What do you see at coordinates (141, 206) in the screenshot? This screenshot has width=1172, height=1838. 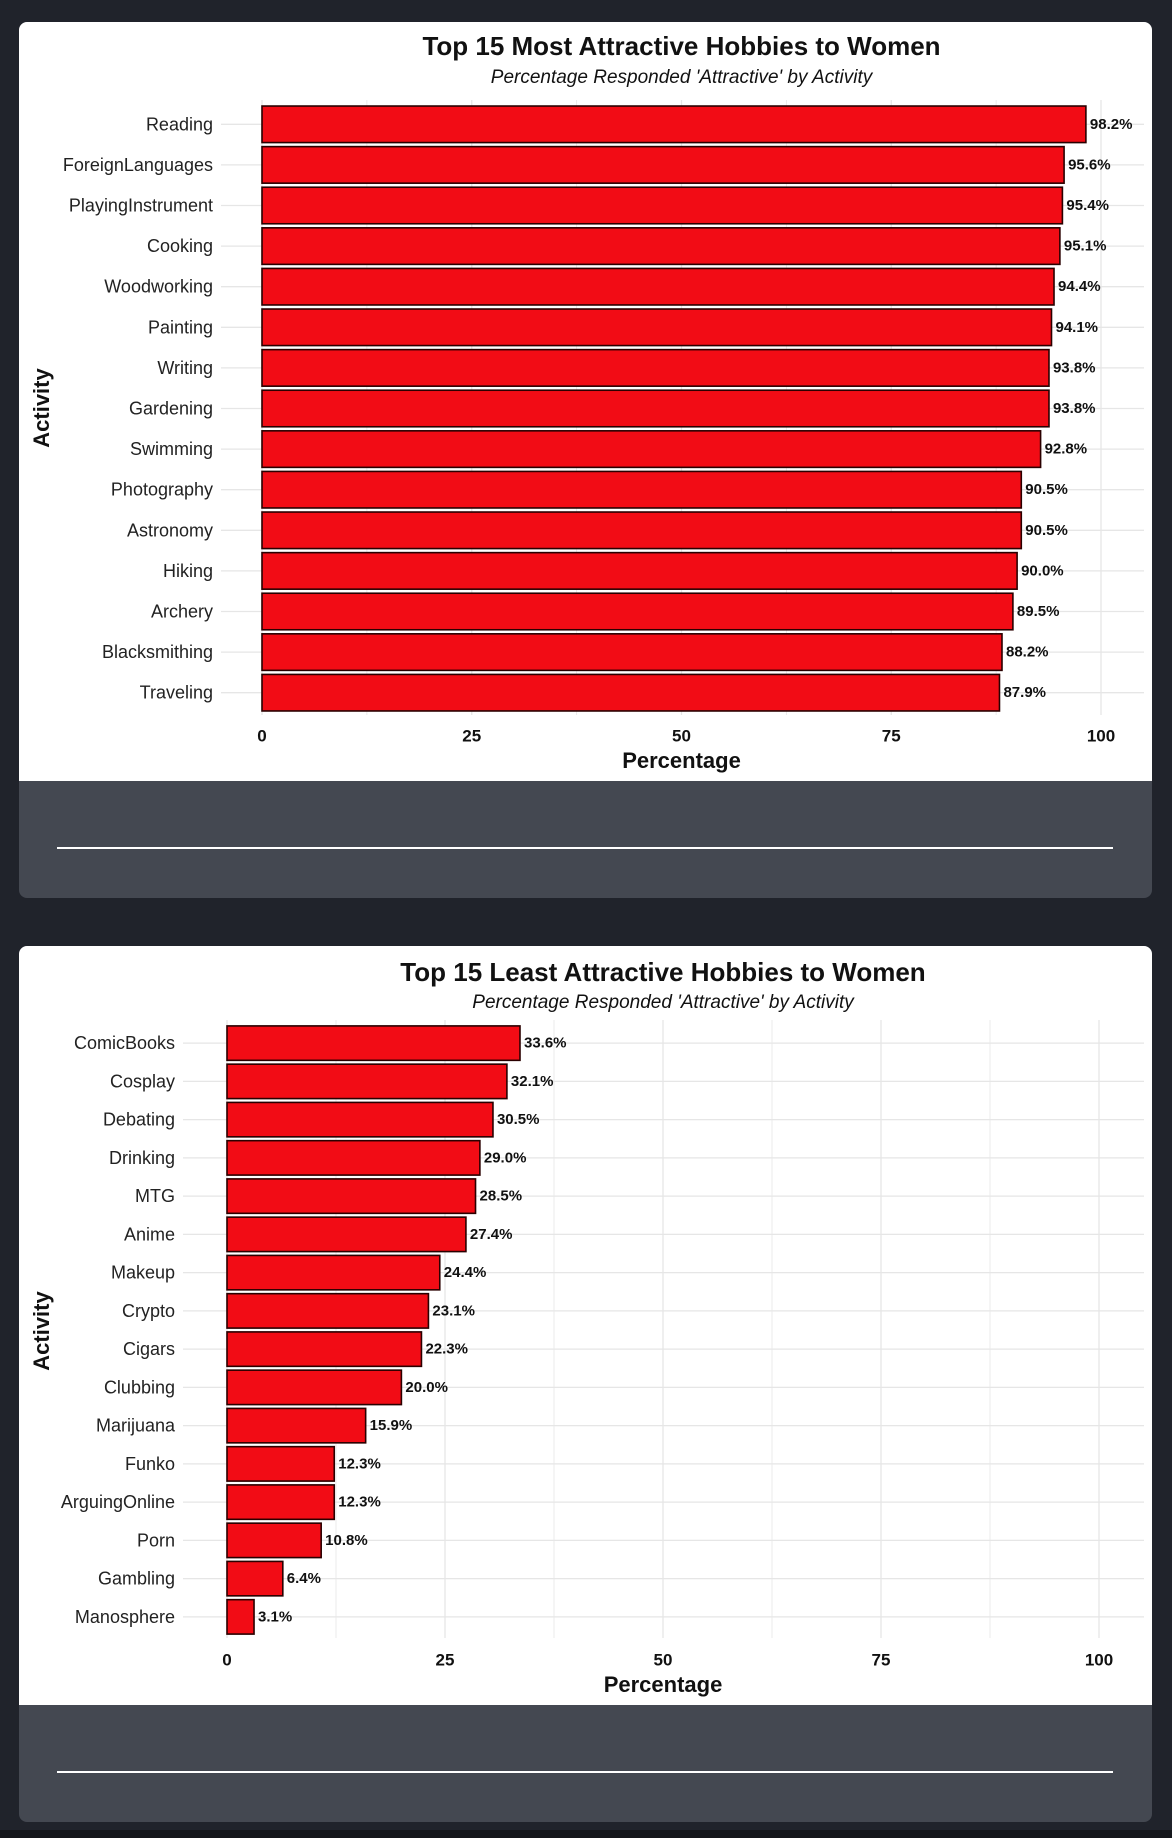 I see `category-label: PlayingInstrument` at bounding box center [141, 206].